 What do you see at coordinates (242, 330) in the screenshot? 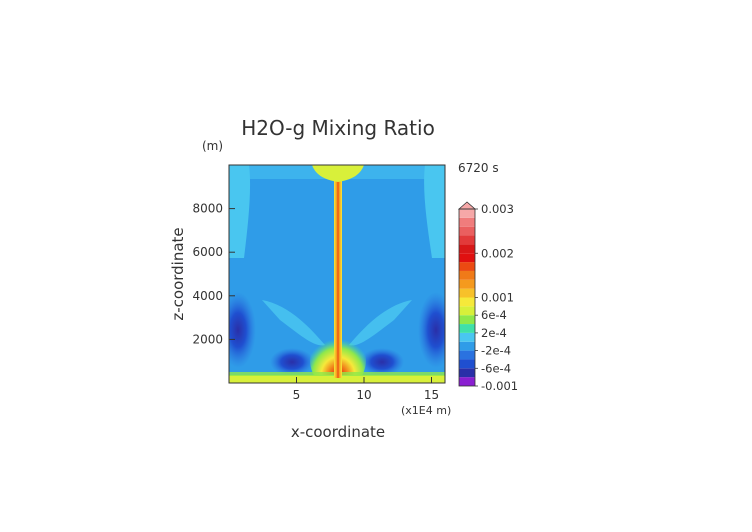
I see `left-lobe` at bounding box center [242, 330].